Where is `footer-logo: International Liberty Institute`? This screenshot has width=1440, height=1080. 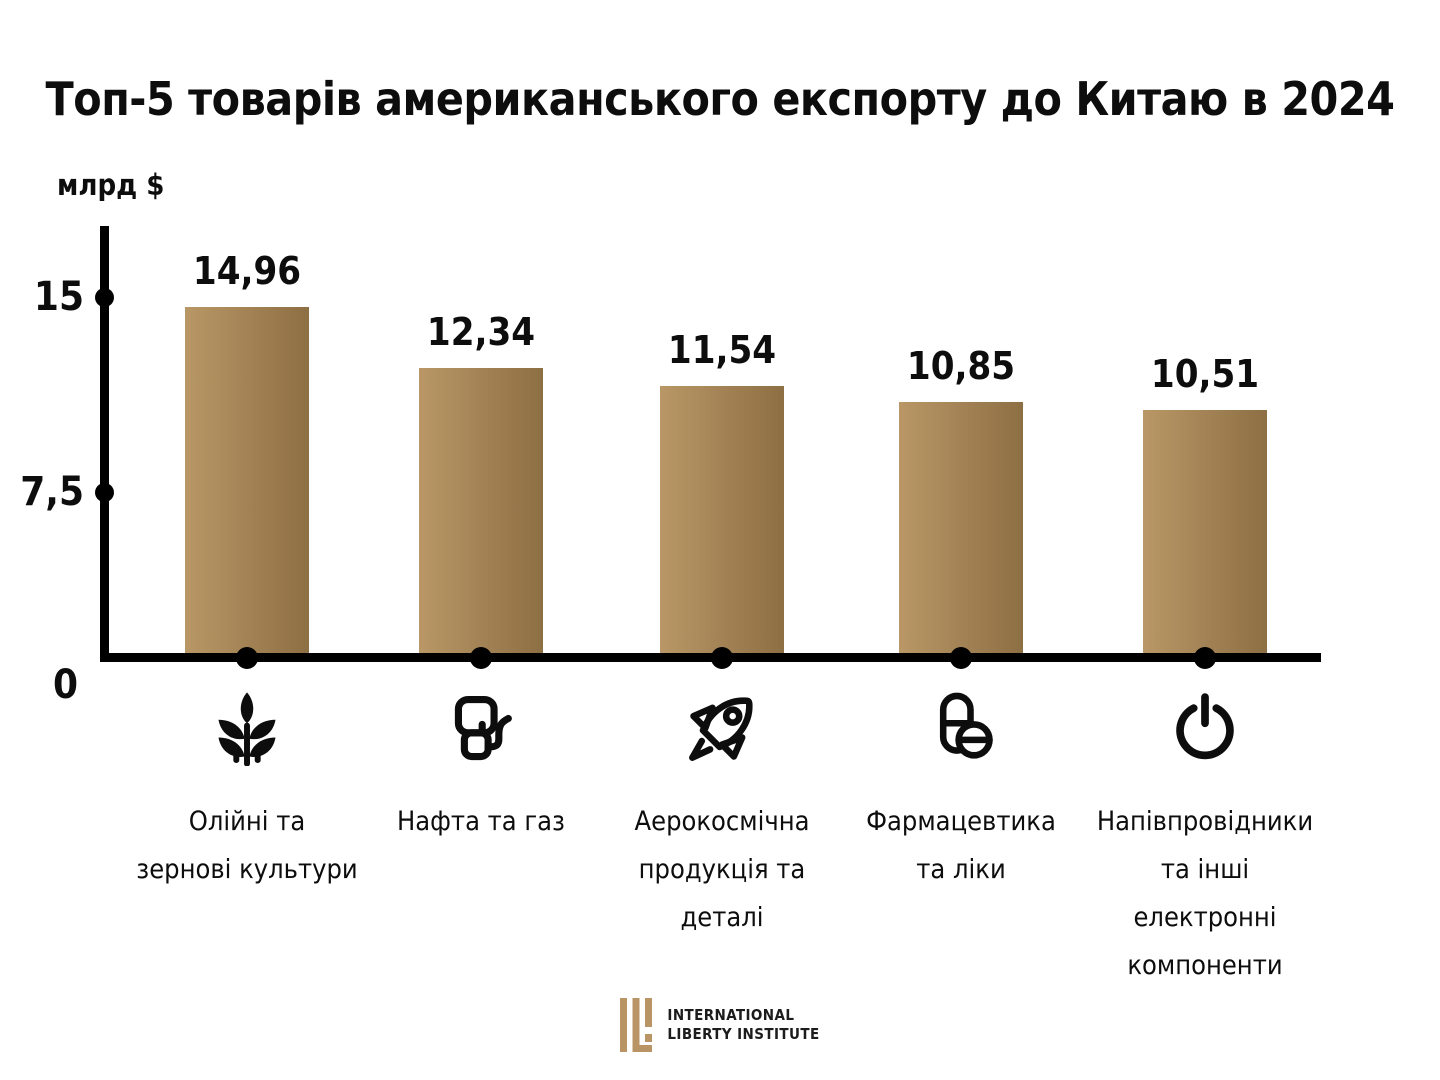
footer-logo: International Liberty Institute is located at coordinates (720, 1025).